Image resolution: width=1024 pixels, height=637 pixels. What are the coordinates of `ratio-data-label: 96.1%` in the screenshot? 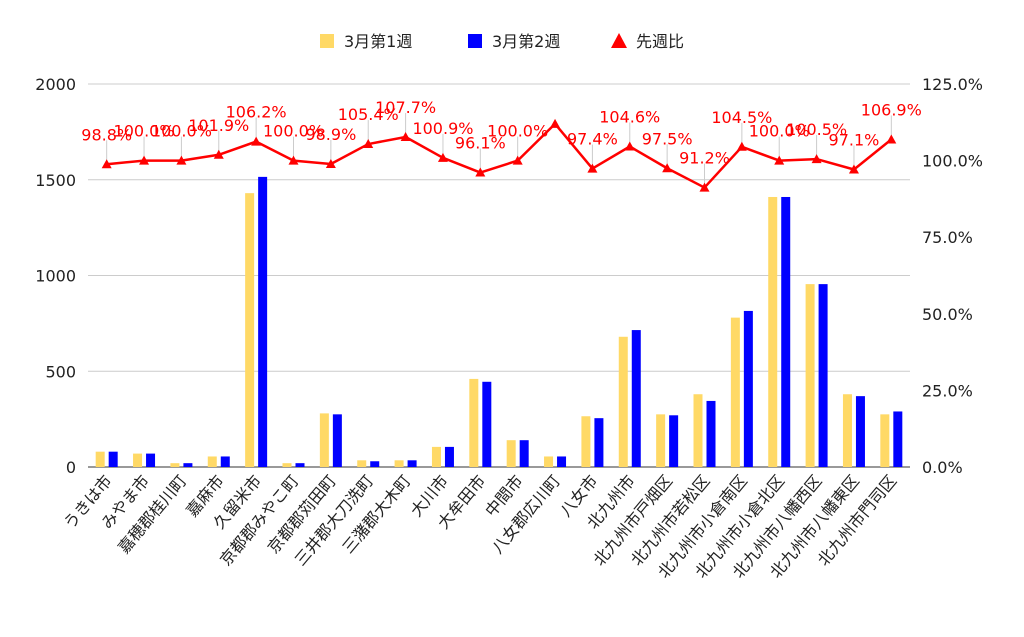 It's located at (480, 143).